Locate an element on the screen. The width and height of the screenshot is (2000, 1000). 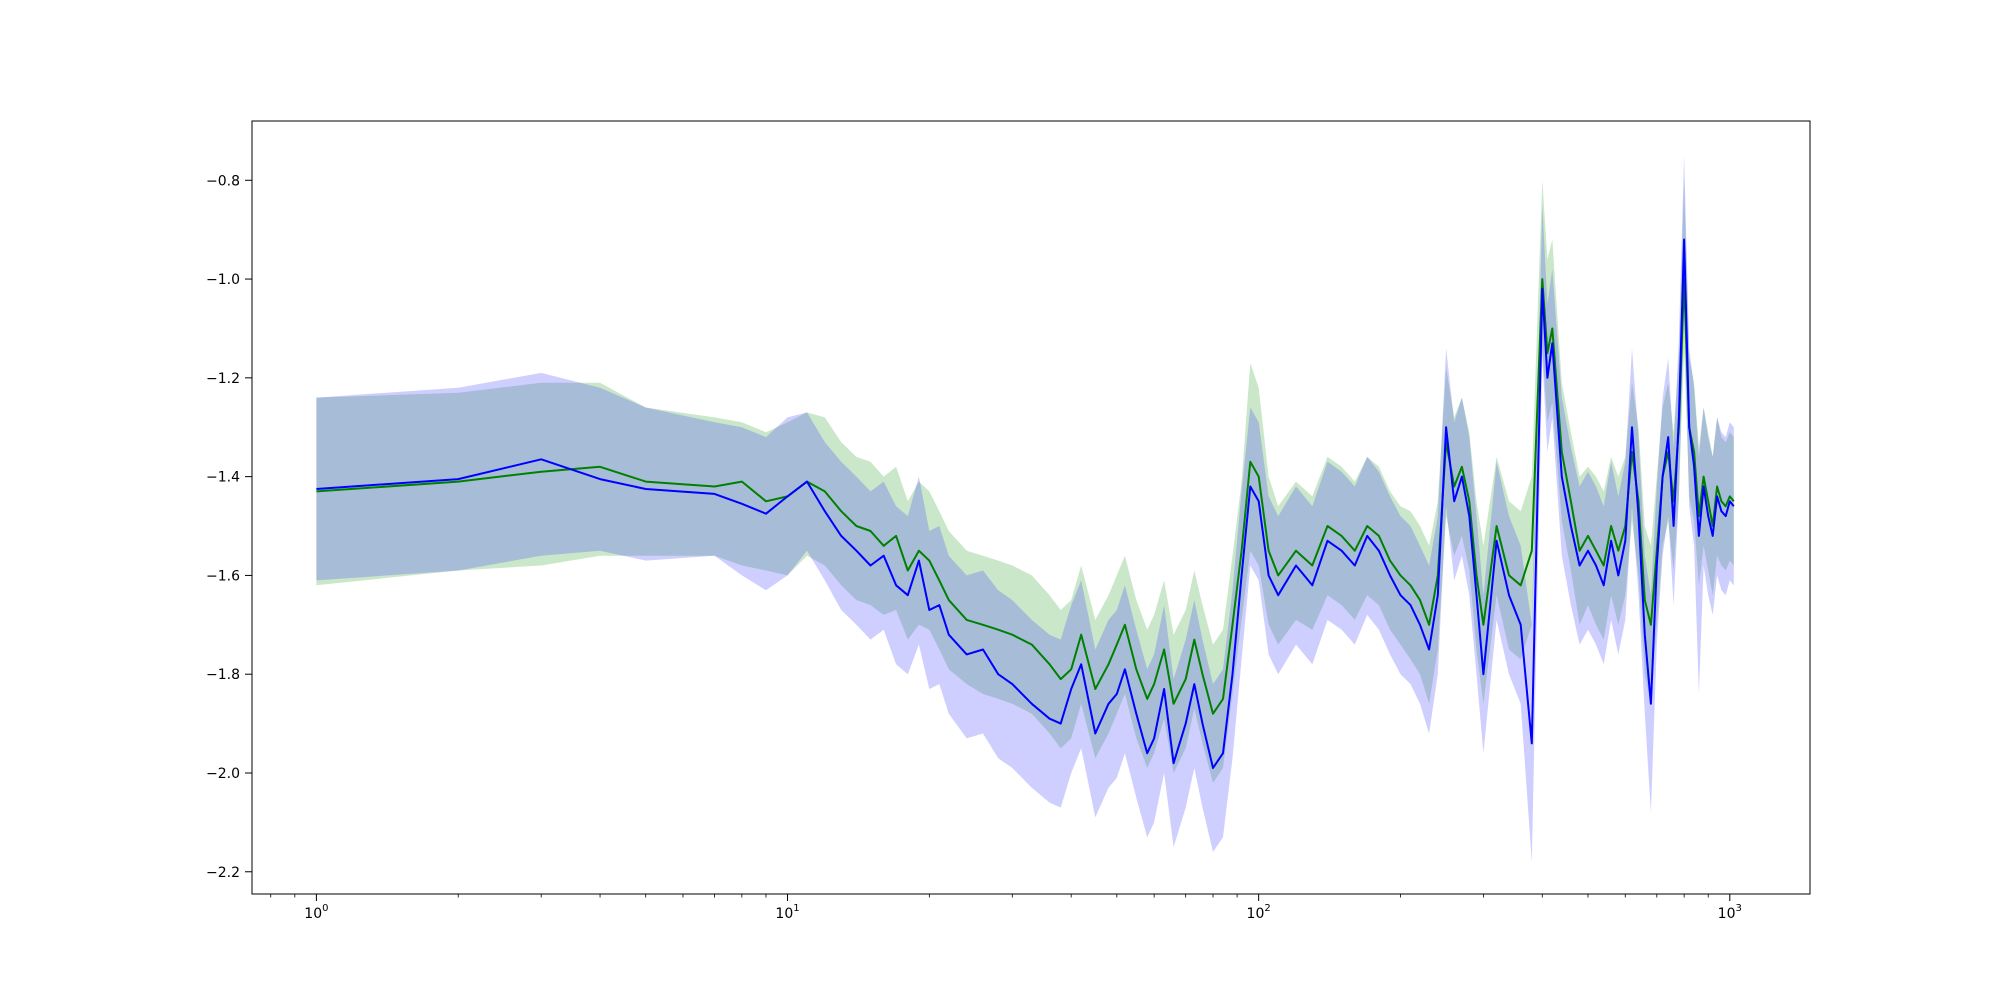
y-tick-label: −0.8 is located at coordinates (223, 181).